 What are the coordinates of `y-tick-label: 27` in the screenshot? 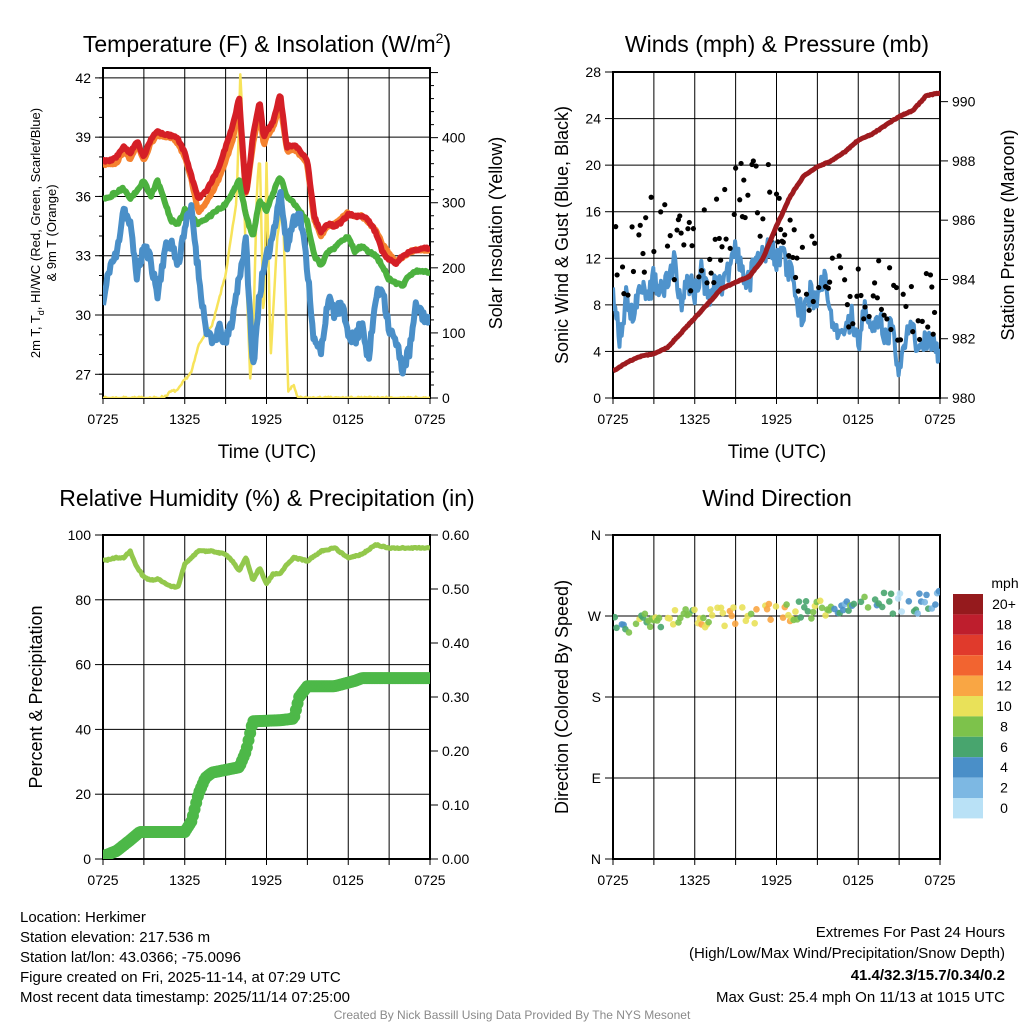 It's located at (83, 374).